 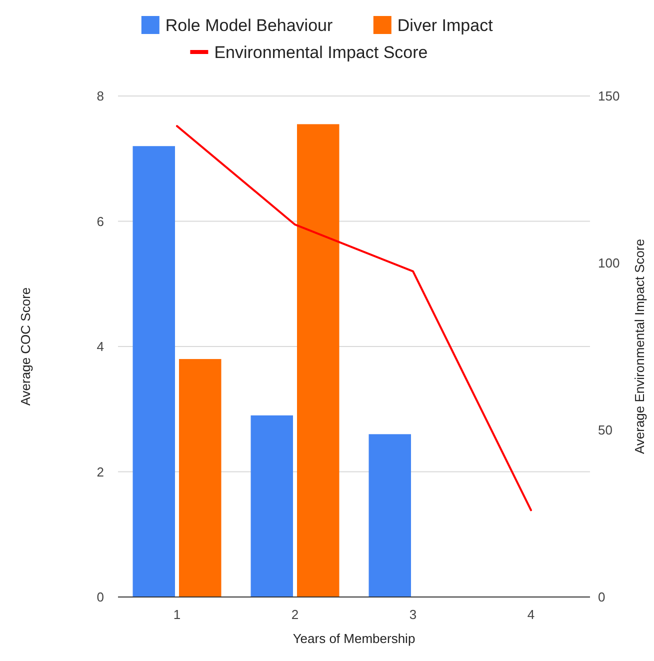 What do you see at coordinates (100, 346) in the screenshot?
I see `y-tick-label: 4` at bounding box center [100, 346].